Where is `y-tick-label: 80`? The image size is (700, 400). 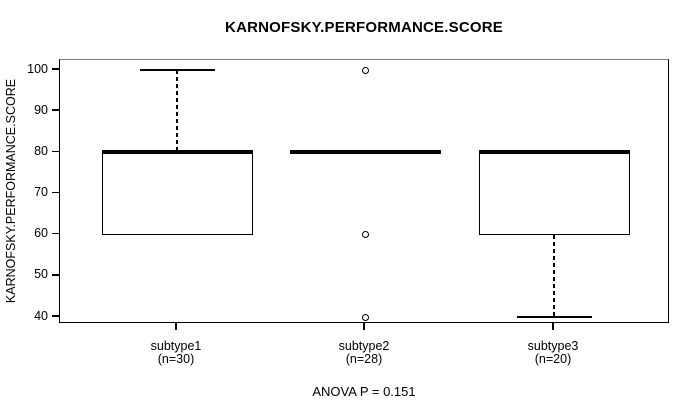
y-tick-label: 80 is located at coordinates (41, 150).